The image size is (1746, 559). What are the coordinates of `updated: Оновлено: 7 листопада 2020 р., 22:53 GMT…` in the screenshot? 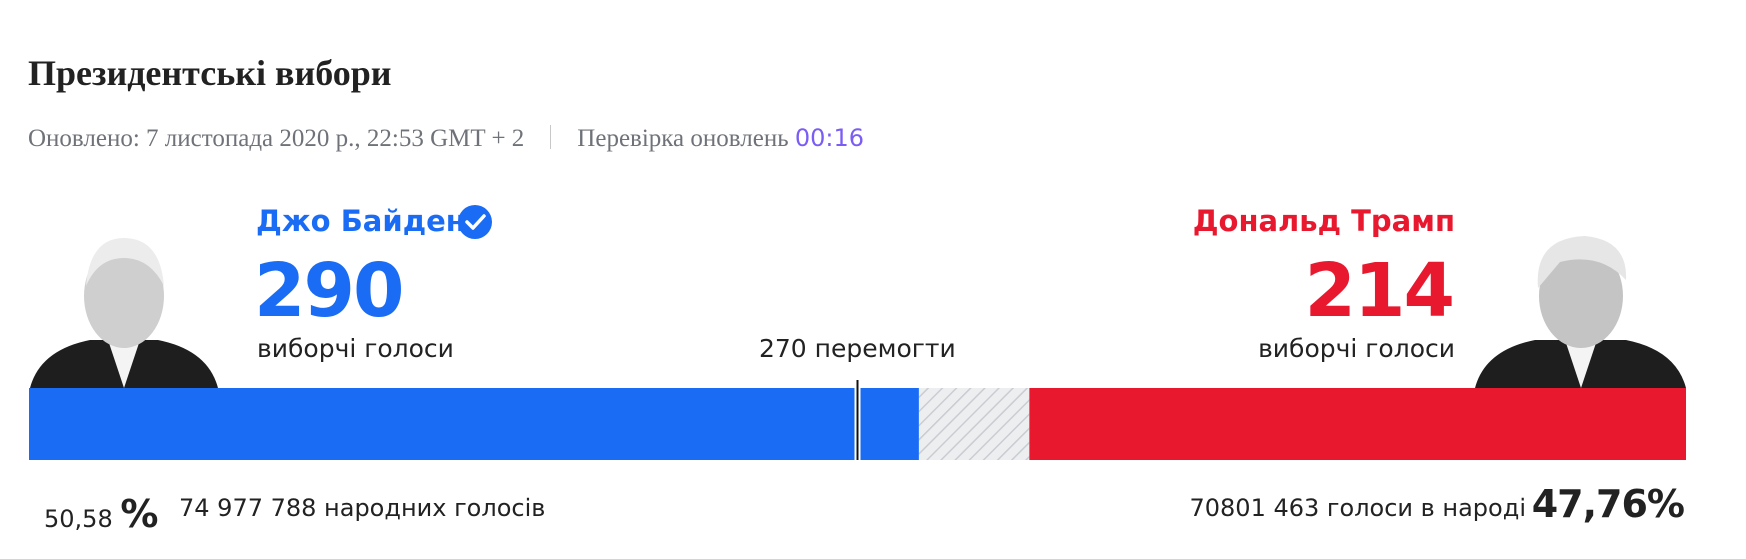 It's located at (276, 138).